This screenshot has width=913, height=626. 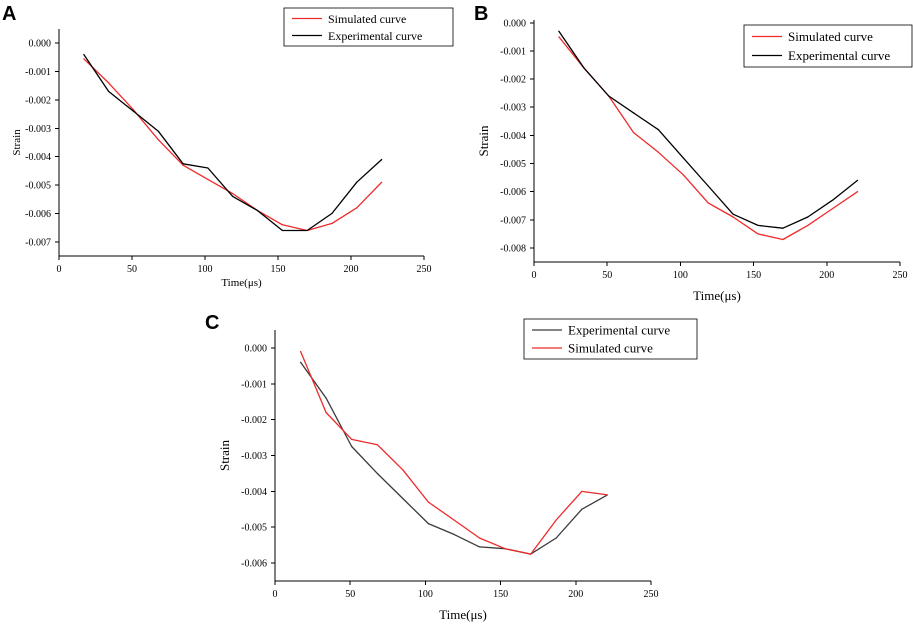 I want to click on y-axis-title: Strain, so click(x=483, y=141).